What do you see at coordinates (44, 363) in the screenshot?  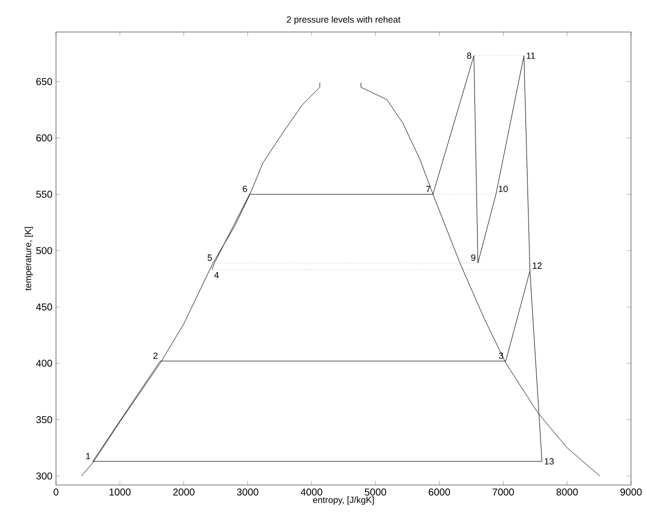 I see `y-tick-label: 400` at bounding box center [44, 363].